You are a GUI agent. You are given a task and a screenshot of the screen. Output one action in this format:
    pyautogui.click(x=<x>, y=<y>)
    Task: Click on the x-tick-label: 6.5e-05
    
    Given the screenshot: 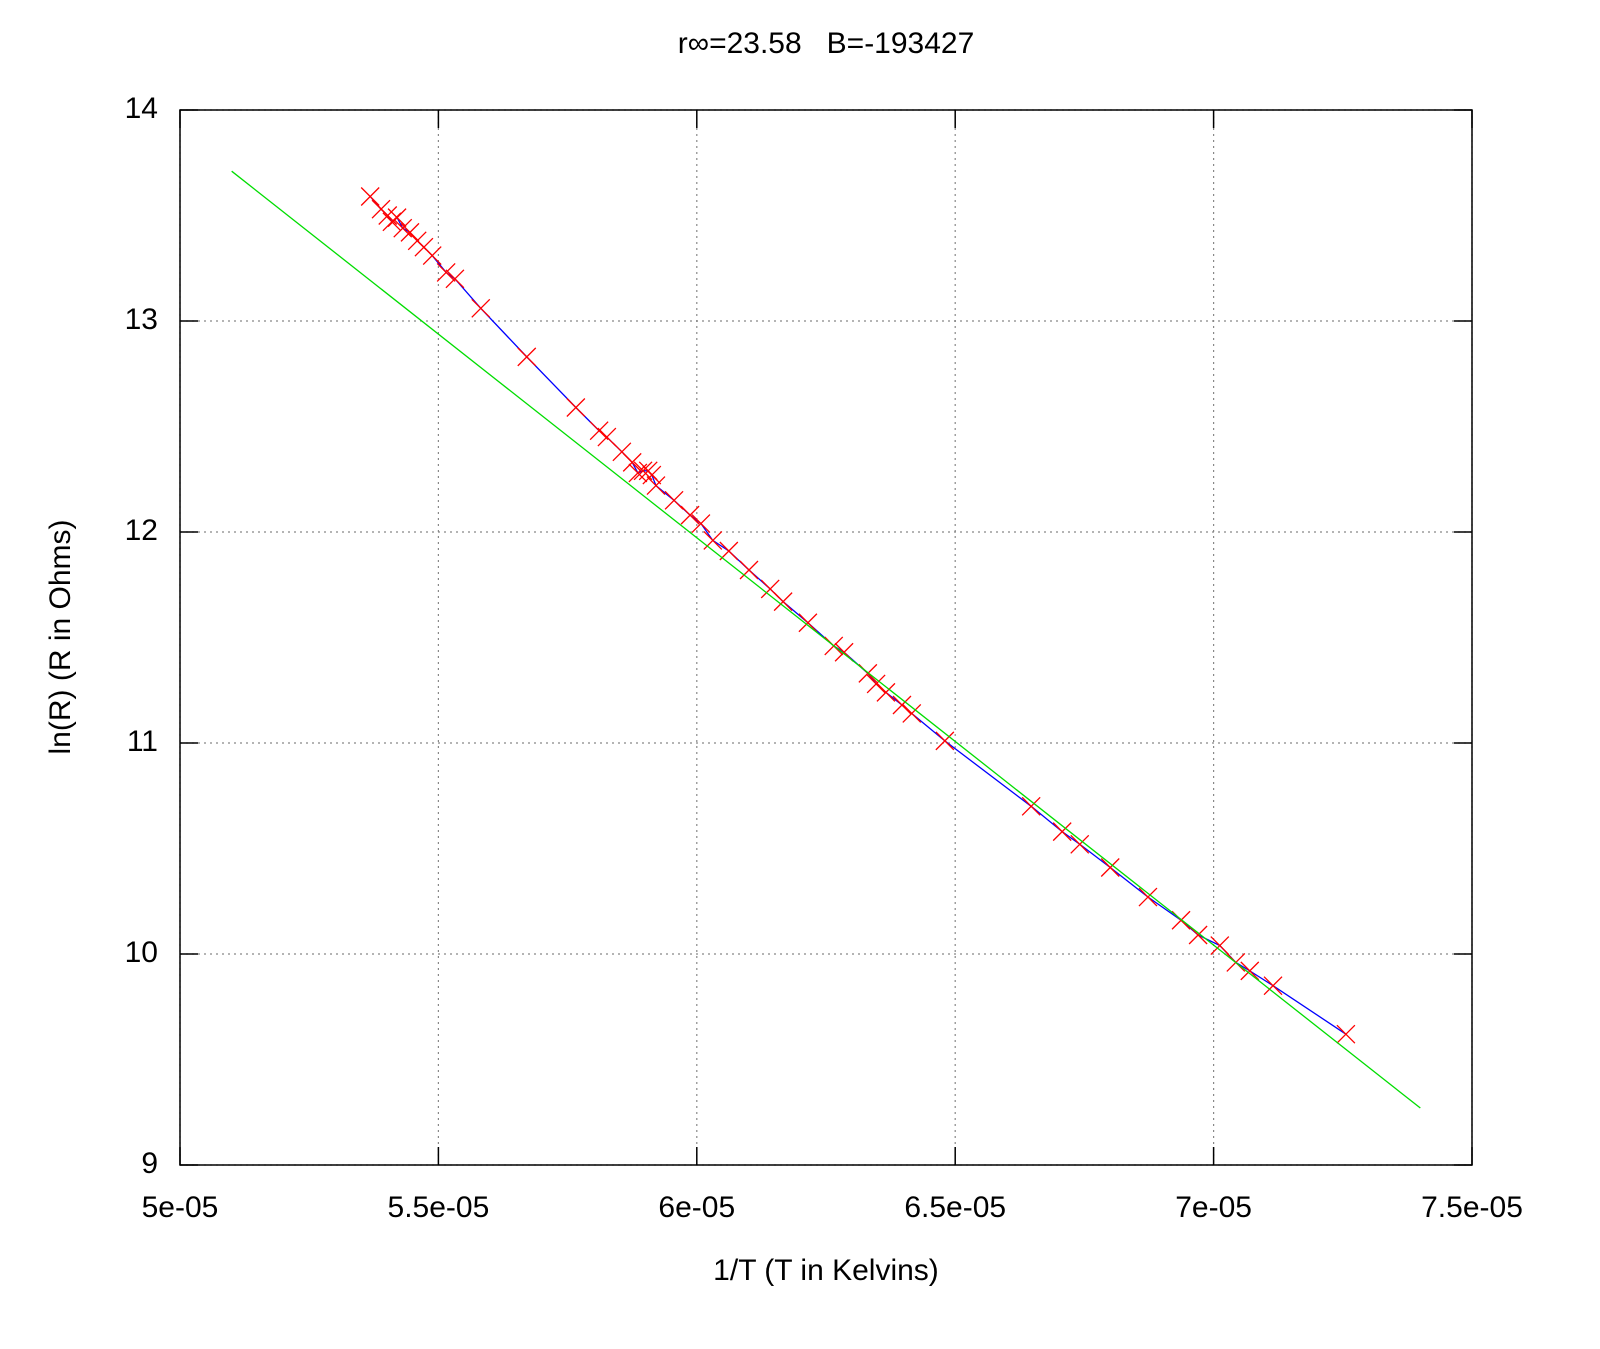 What is the action you would take?
    pyautogui.click(x=955, y=1207)
    